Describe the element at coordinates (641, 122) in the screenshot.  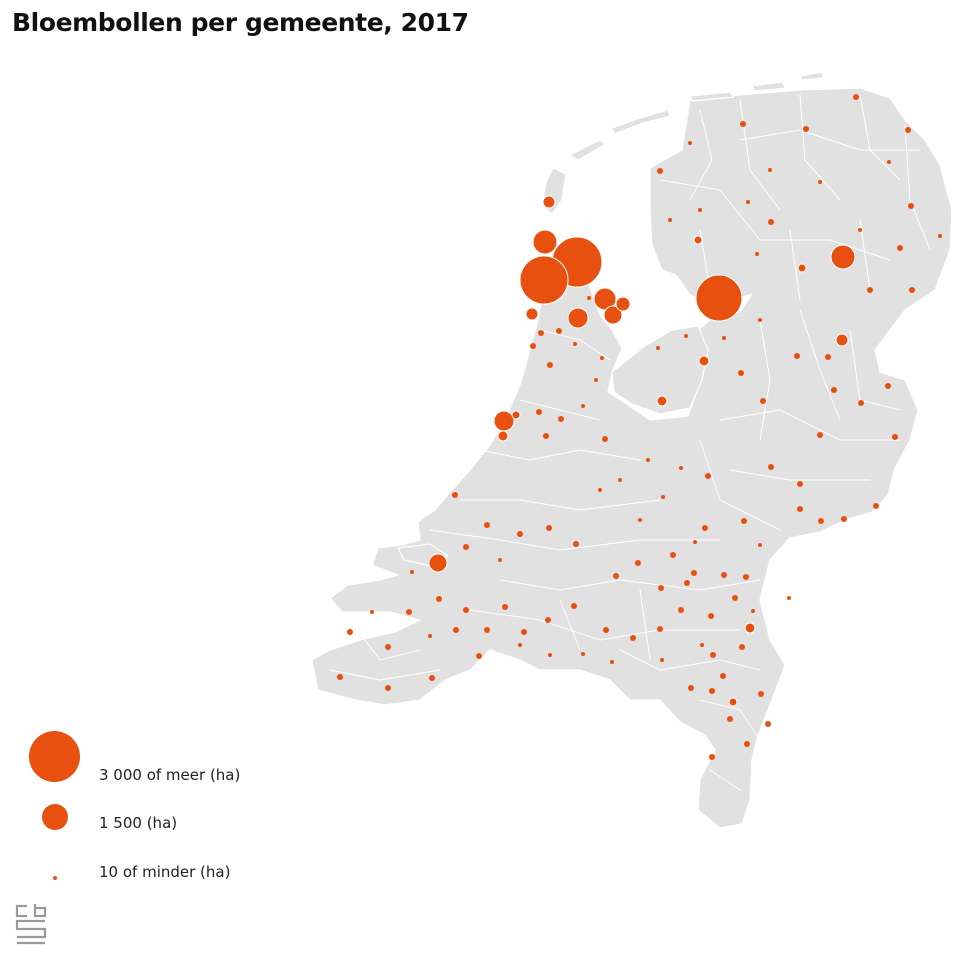
I see `terschelling` at that location.